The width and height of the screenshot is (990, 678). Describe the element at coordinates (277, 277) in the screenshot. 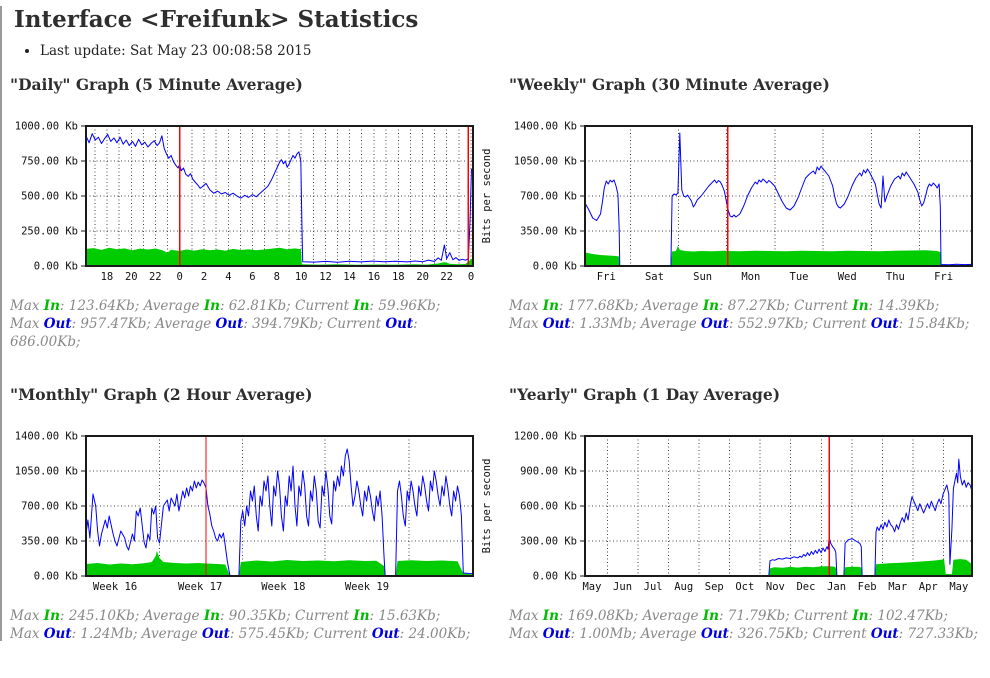

I see `x-axis-label: 8` at that location.